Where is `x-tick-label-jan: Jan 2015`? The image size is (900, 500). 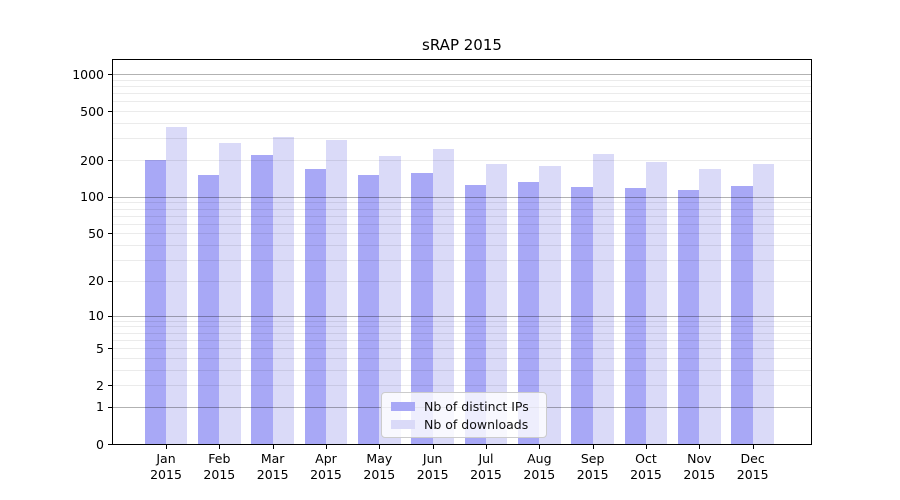
x-tick-label-jan: Jan 2015 is located at coordinates (166, 466).